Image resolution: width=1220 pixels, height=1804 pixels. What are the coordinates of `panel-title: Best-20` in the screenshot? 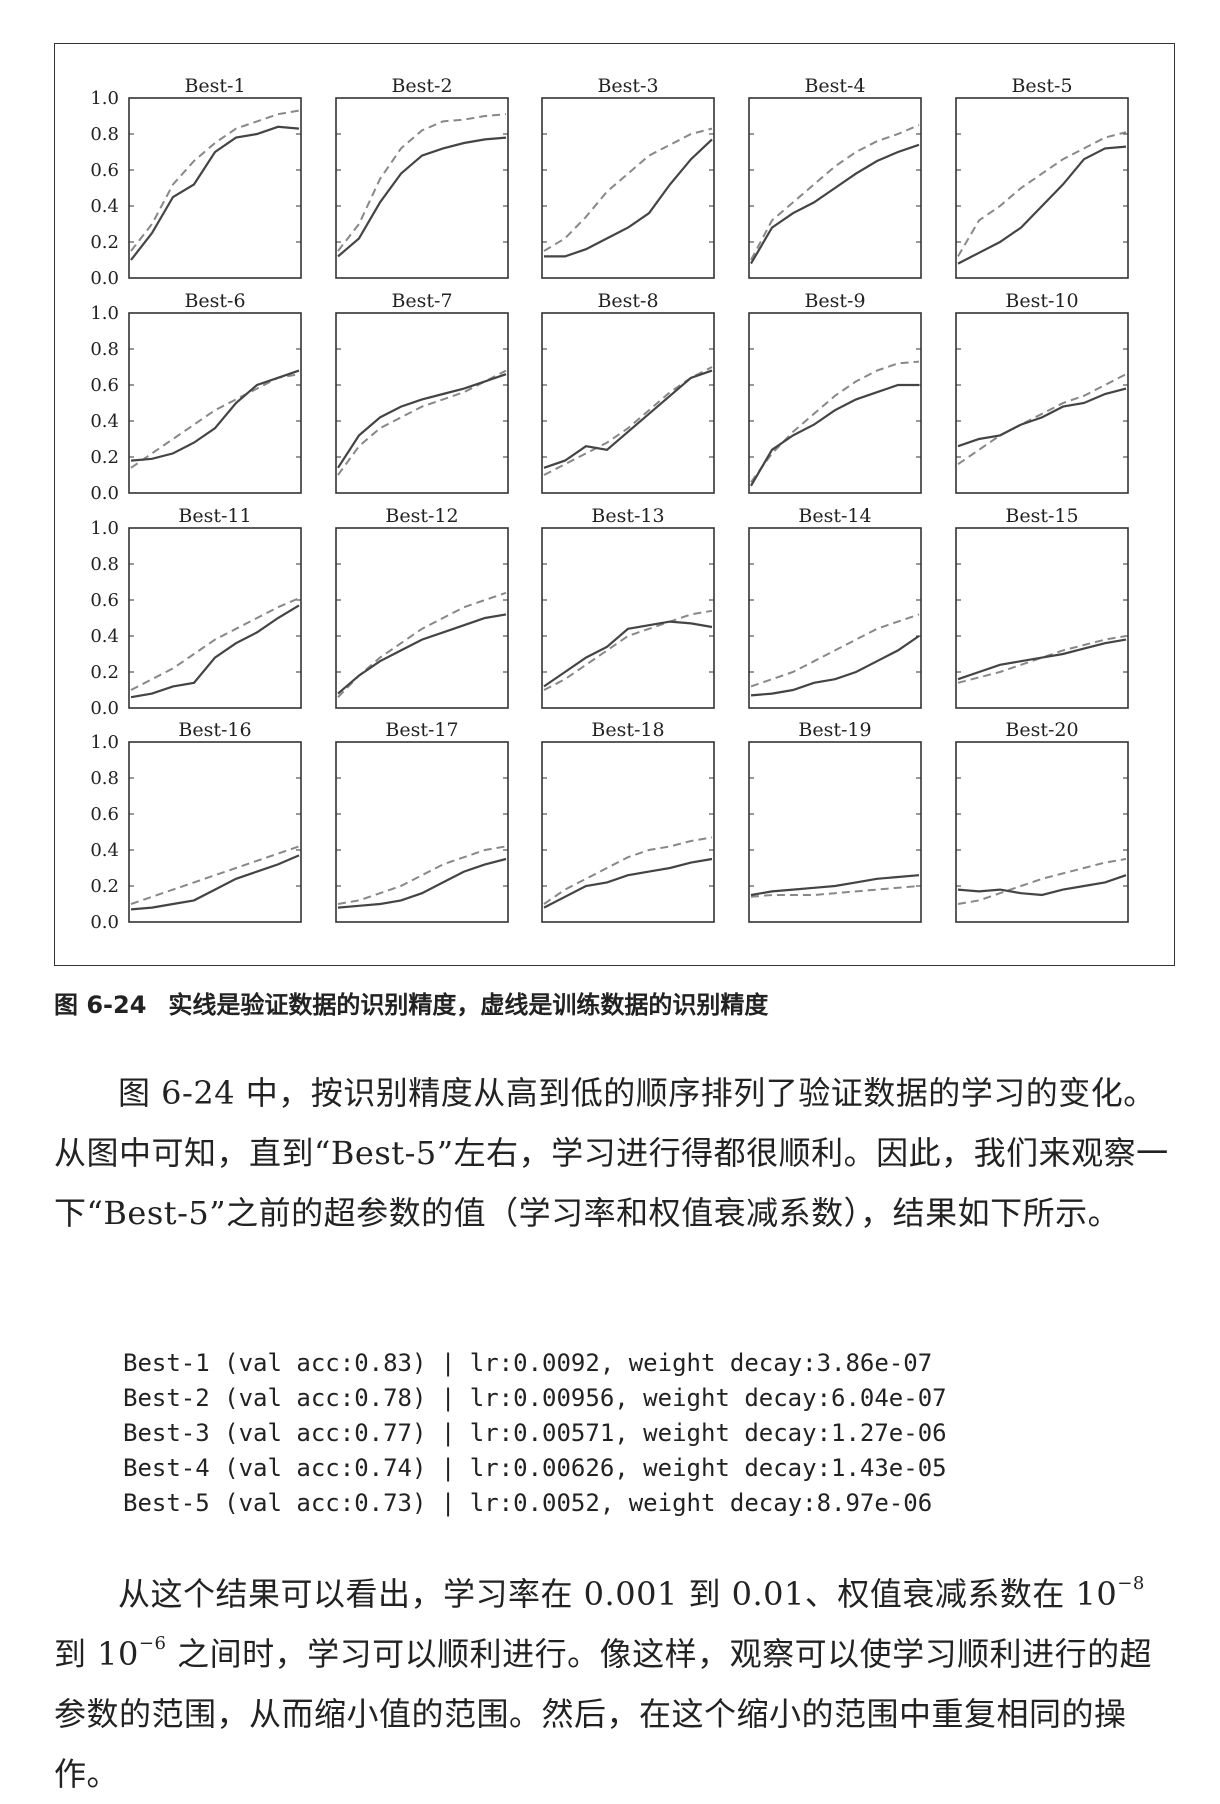 It's located at (1041, 730).